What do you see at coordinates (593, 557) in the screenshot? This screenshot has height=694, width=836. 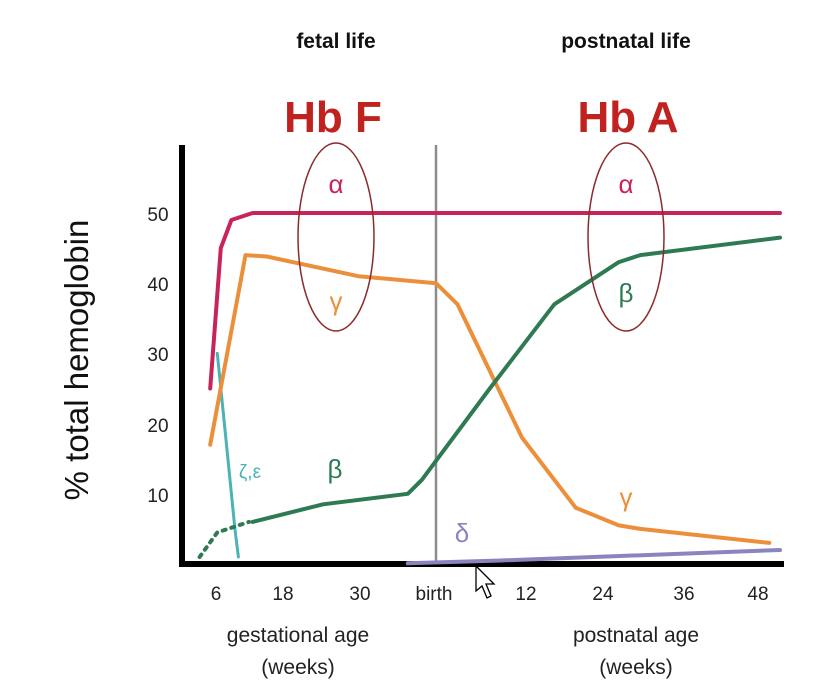 I see `delta-series-line` at bounding box center [593, 557].